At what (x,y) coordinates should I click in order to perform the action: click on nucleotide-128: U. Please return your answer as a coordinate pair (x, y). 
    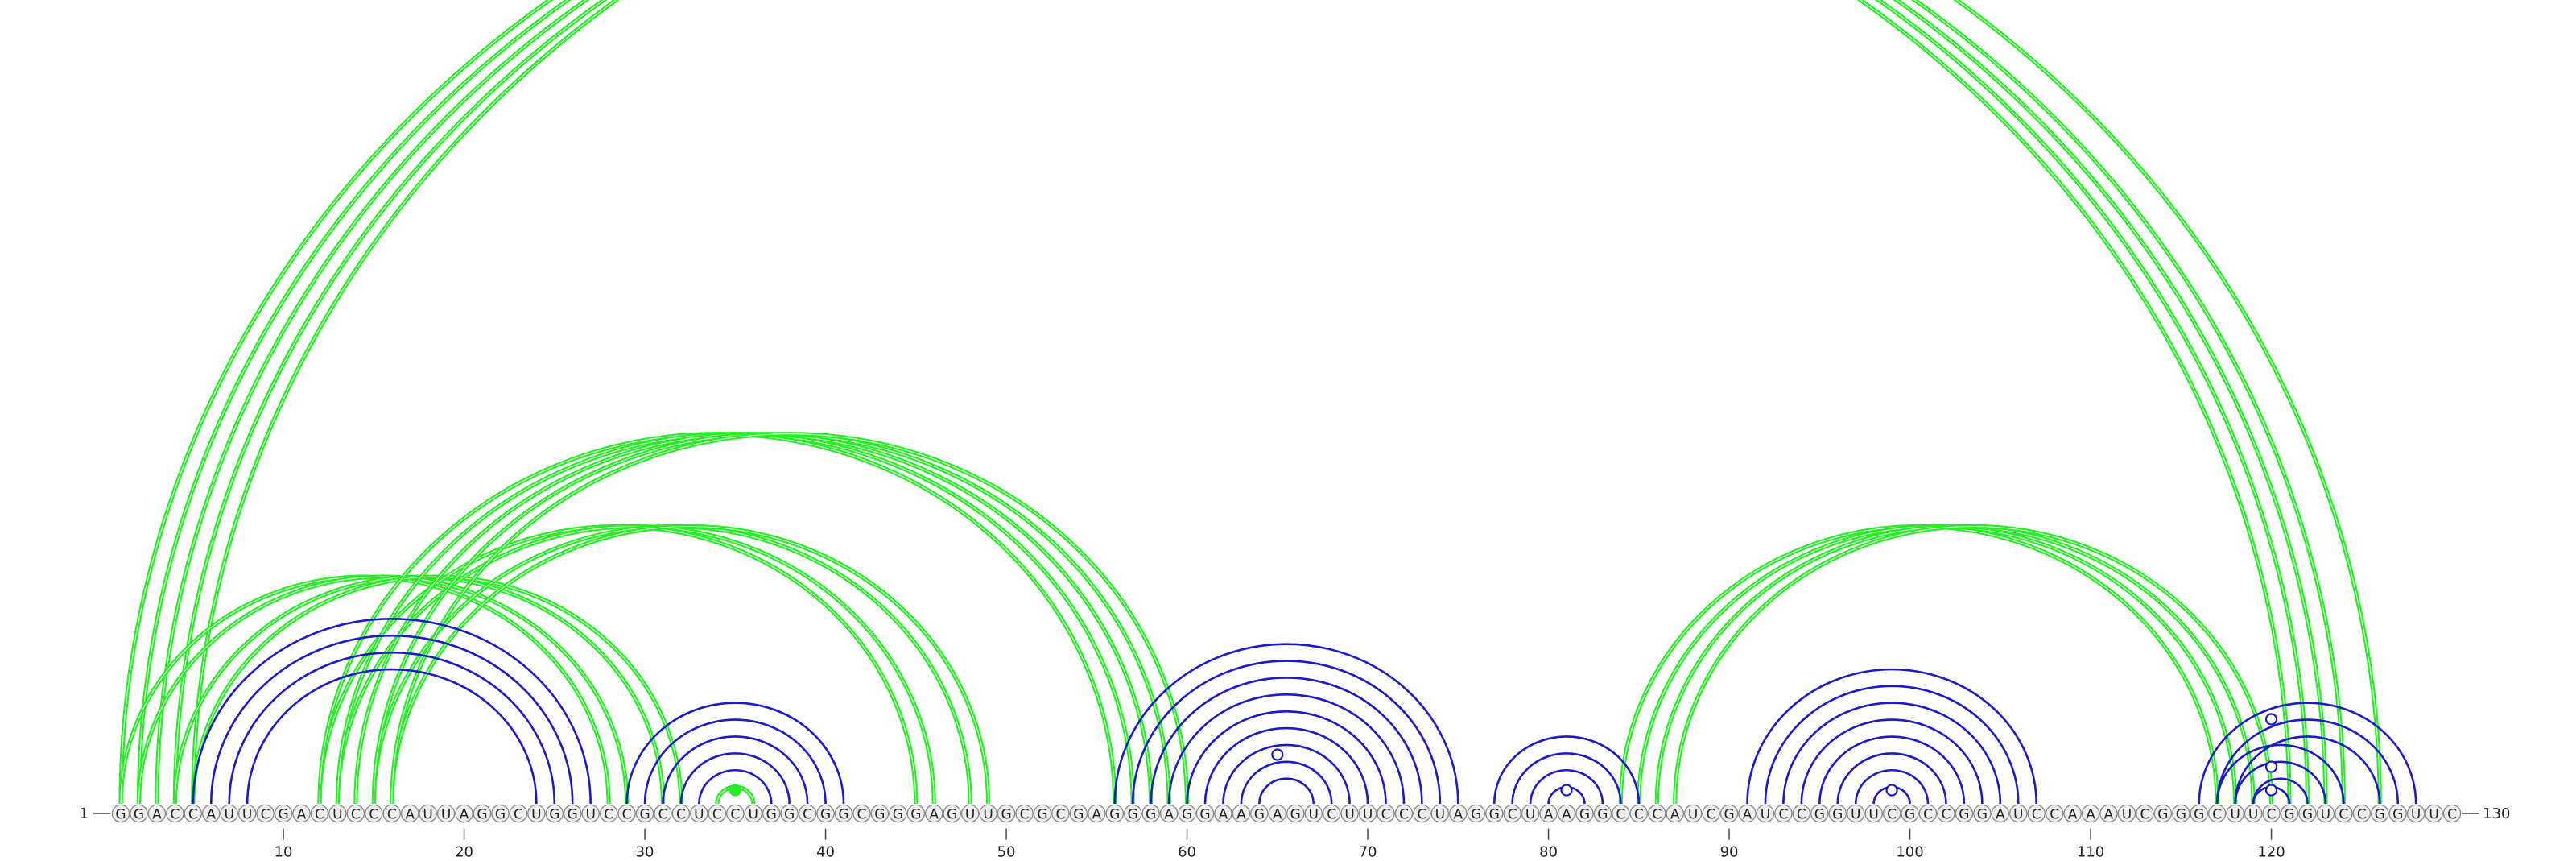
    Looking at the image, I should click on (2415, 813).